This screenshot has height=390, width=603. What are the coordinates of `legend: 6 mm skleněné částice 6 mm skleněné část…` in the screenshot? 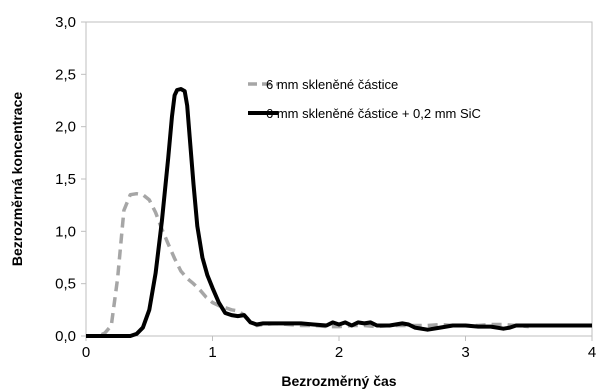 It's located at (364, 99).